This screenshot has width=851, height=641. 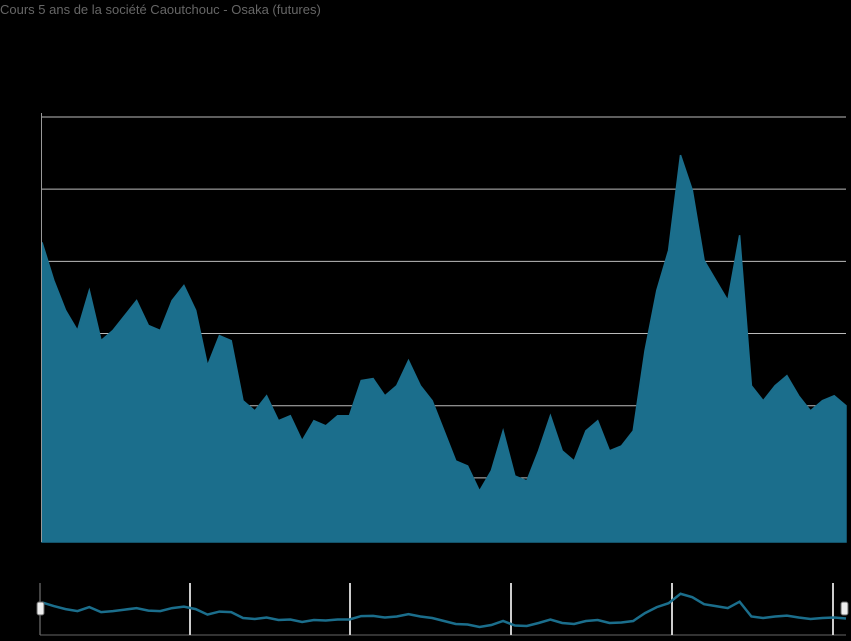 I want to click on navigator-line, so click(x=444, y=610).